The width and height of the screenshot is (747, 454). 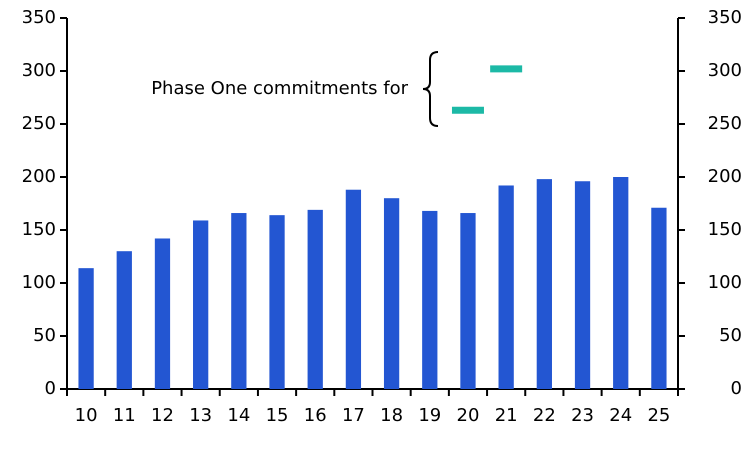 I want to click on y2-tick-label: 0, so click(x=736, y=388).